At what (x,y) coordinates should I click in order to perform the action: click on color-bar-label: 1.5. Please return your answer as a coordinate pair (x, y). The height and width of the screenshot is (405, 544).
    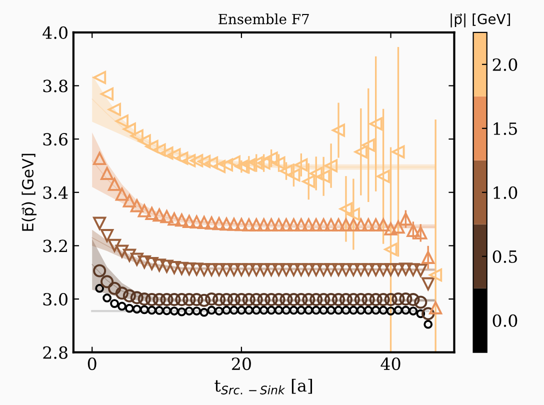
    Looking at the image, I should click on (505, 128).